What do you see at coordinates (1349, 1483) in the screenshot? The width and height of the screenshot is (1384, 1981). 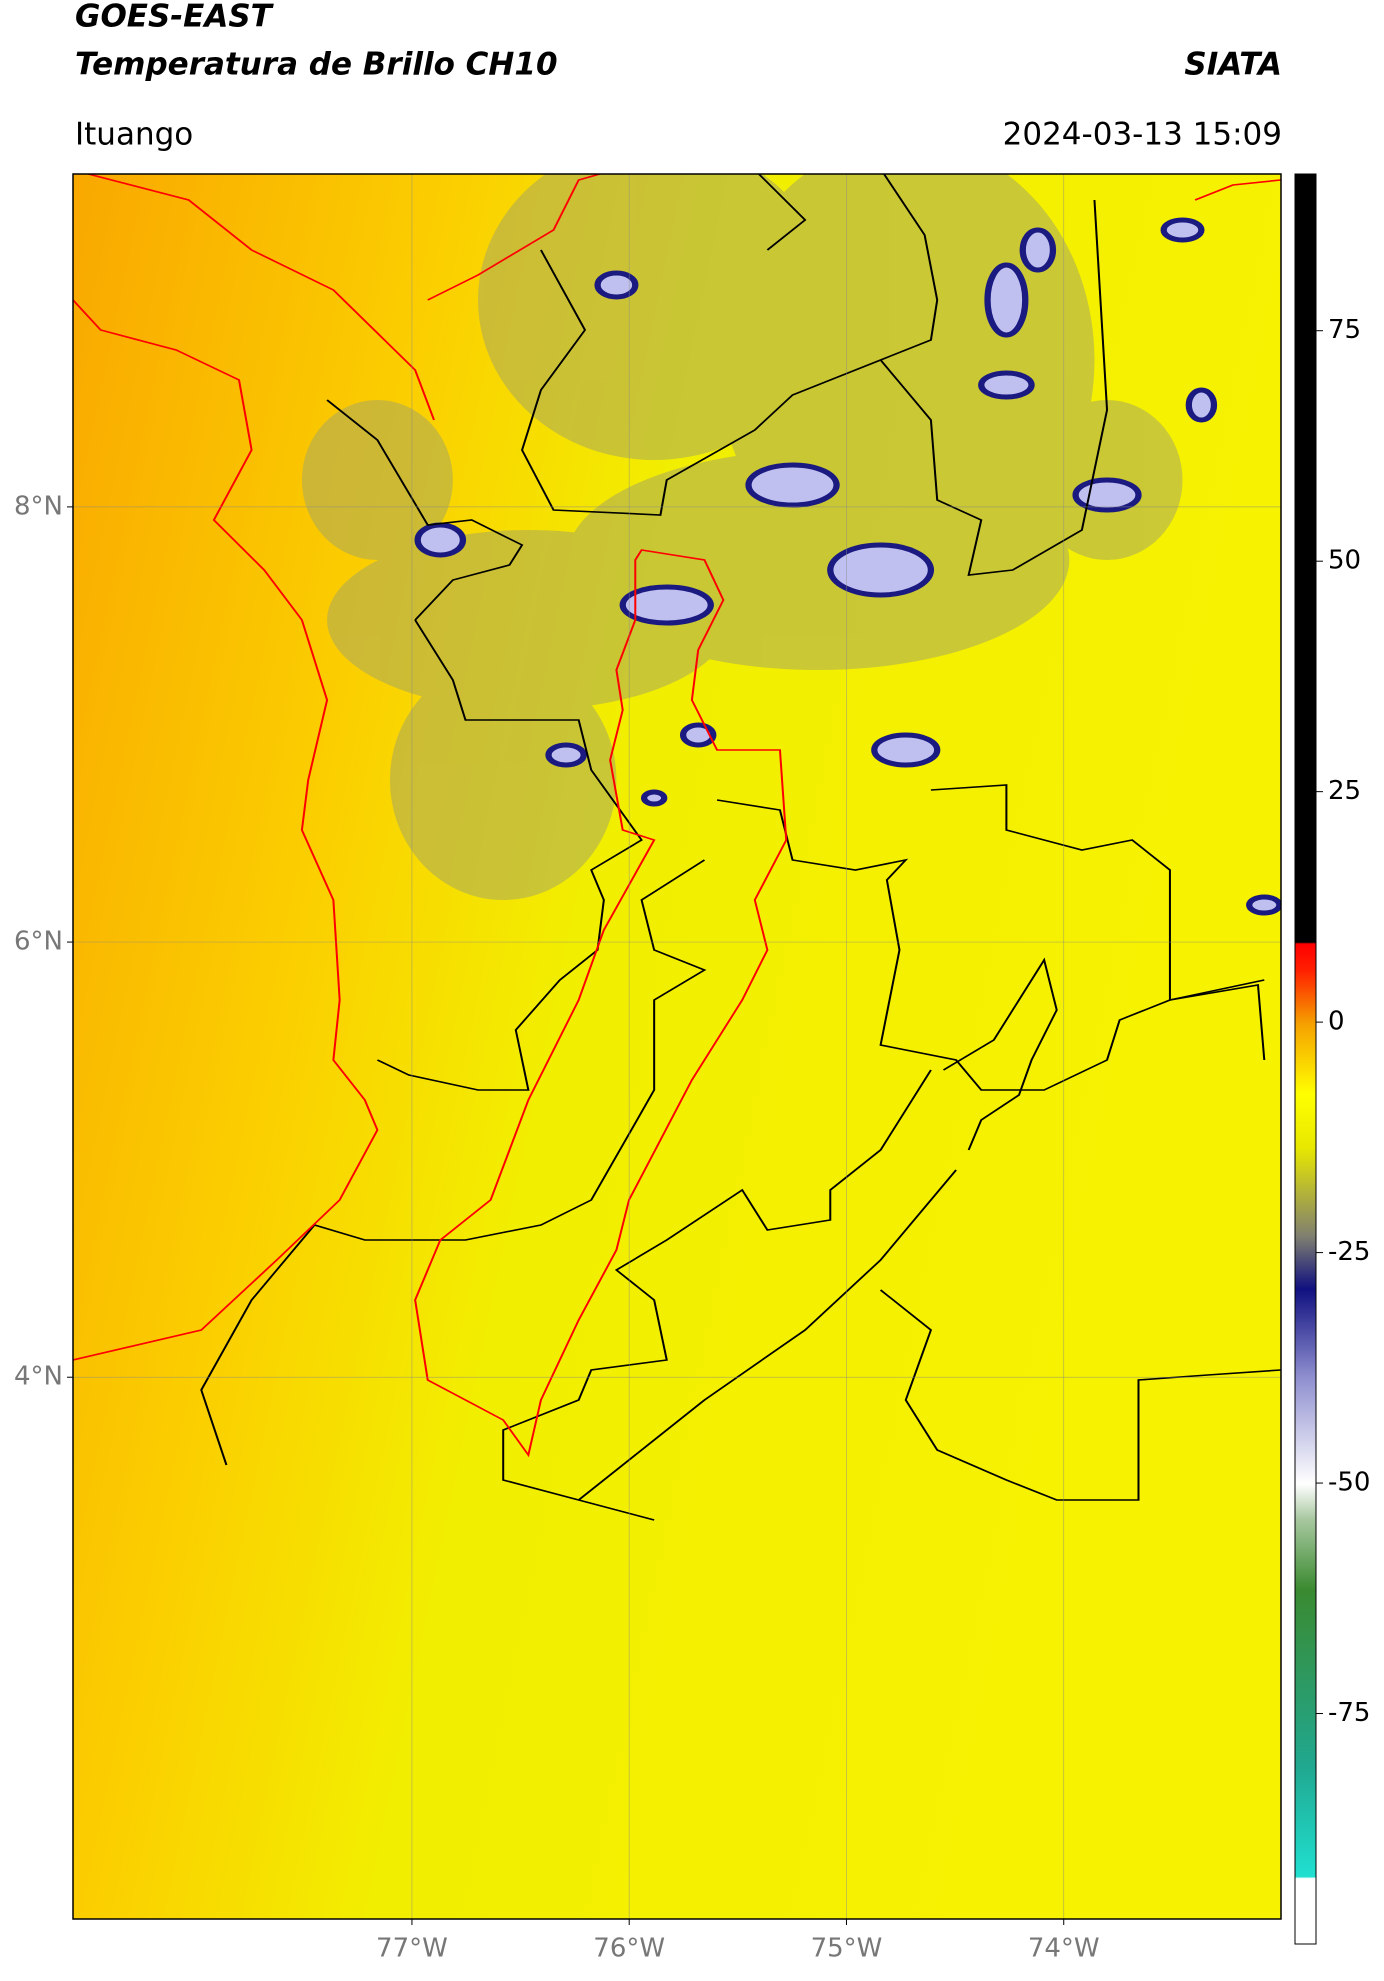 I see `colorbar-tick-label: -50` at bounding box center [1349, 1483].